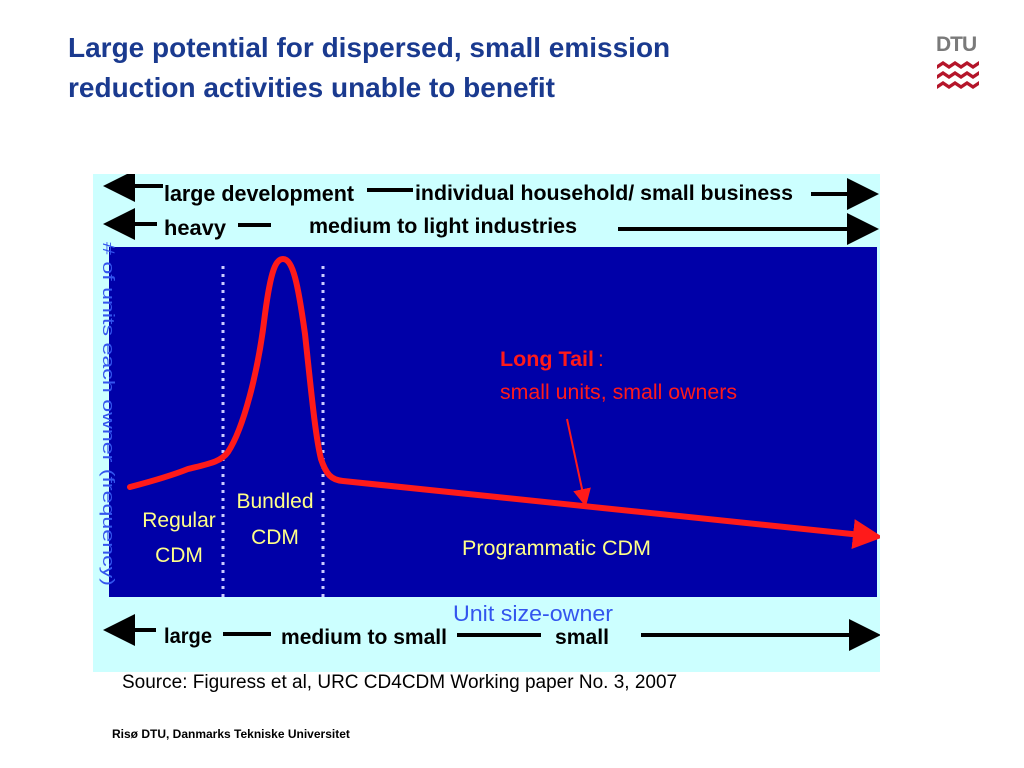 This screenshot has height=768, width=1024. I want to click on top-row2-left-label: heavy, so click(195, 228).